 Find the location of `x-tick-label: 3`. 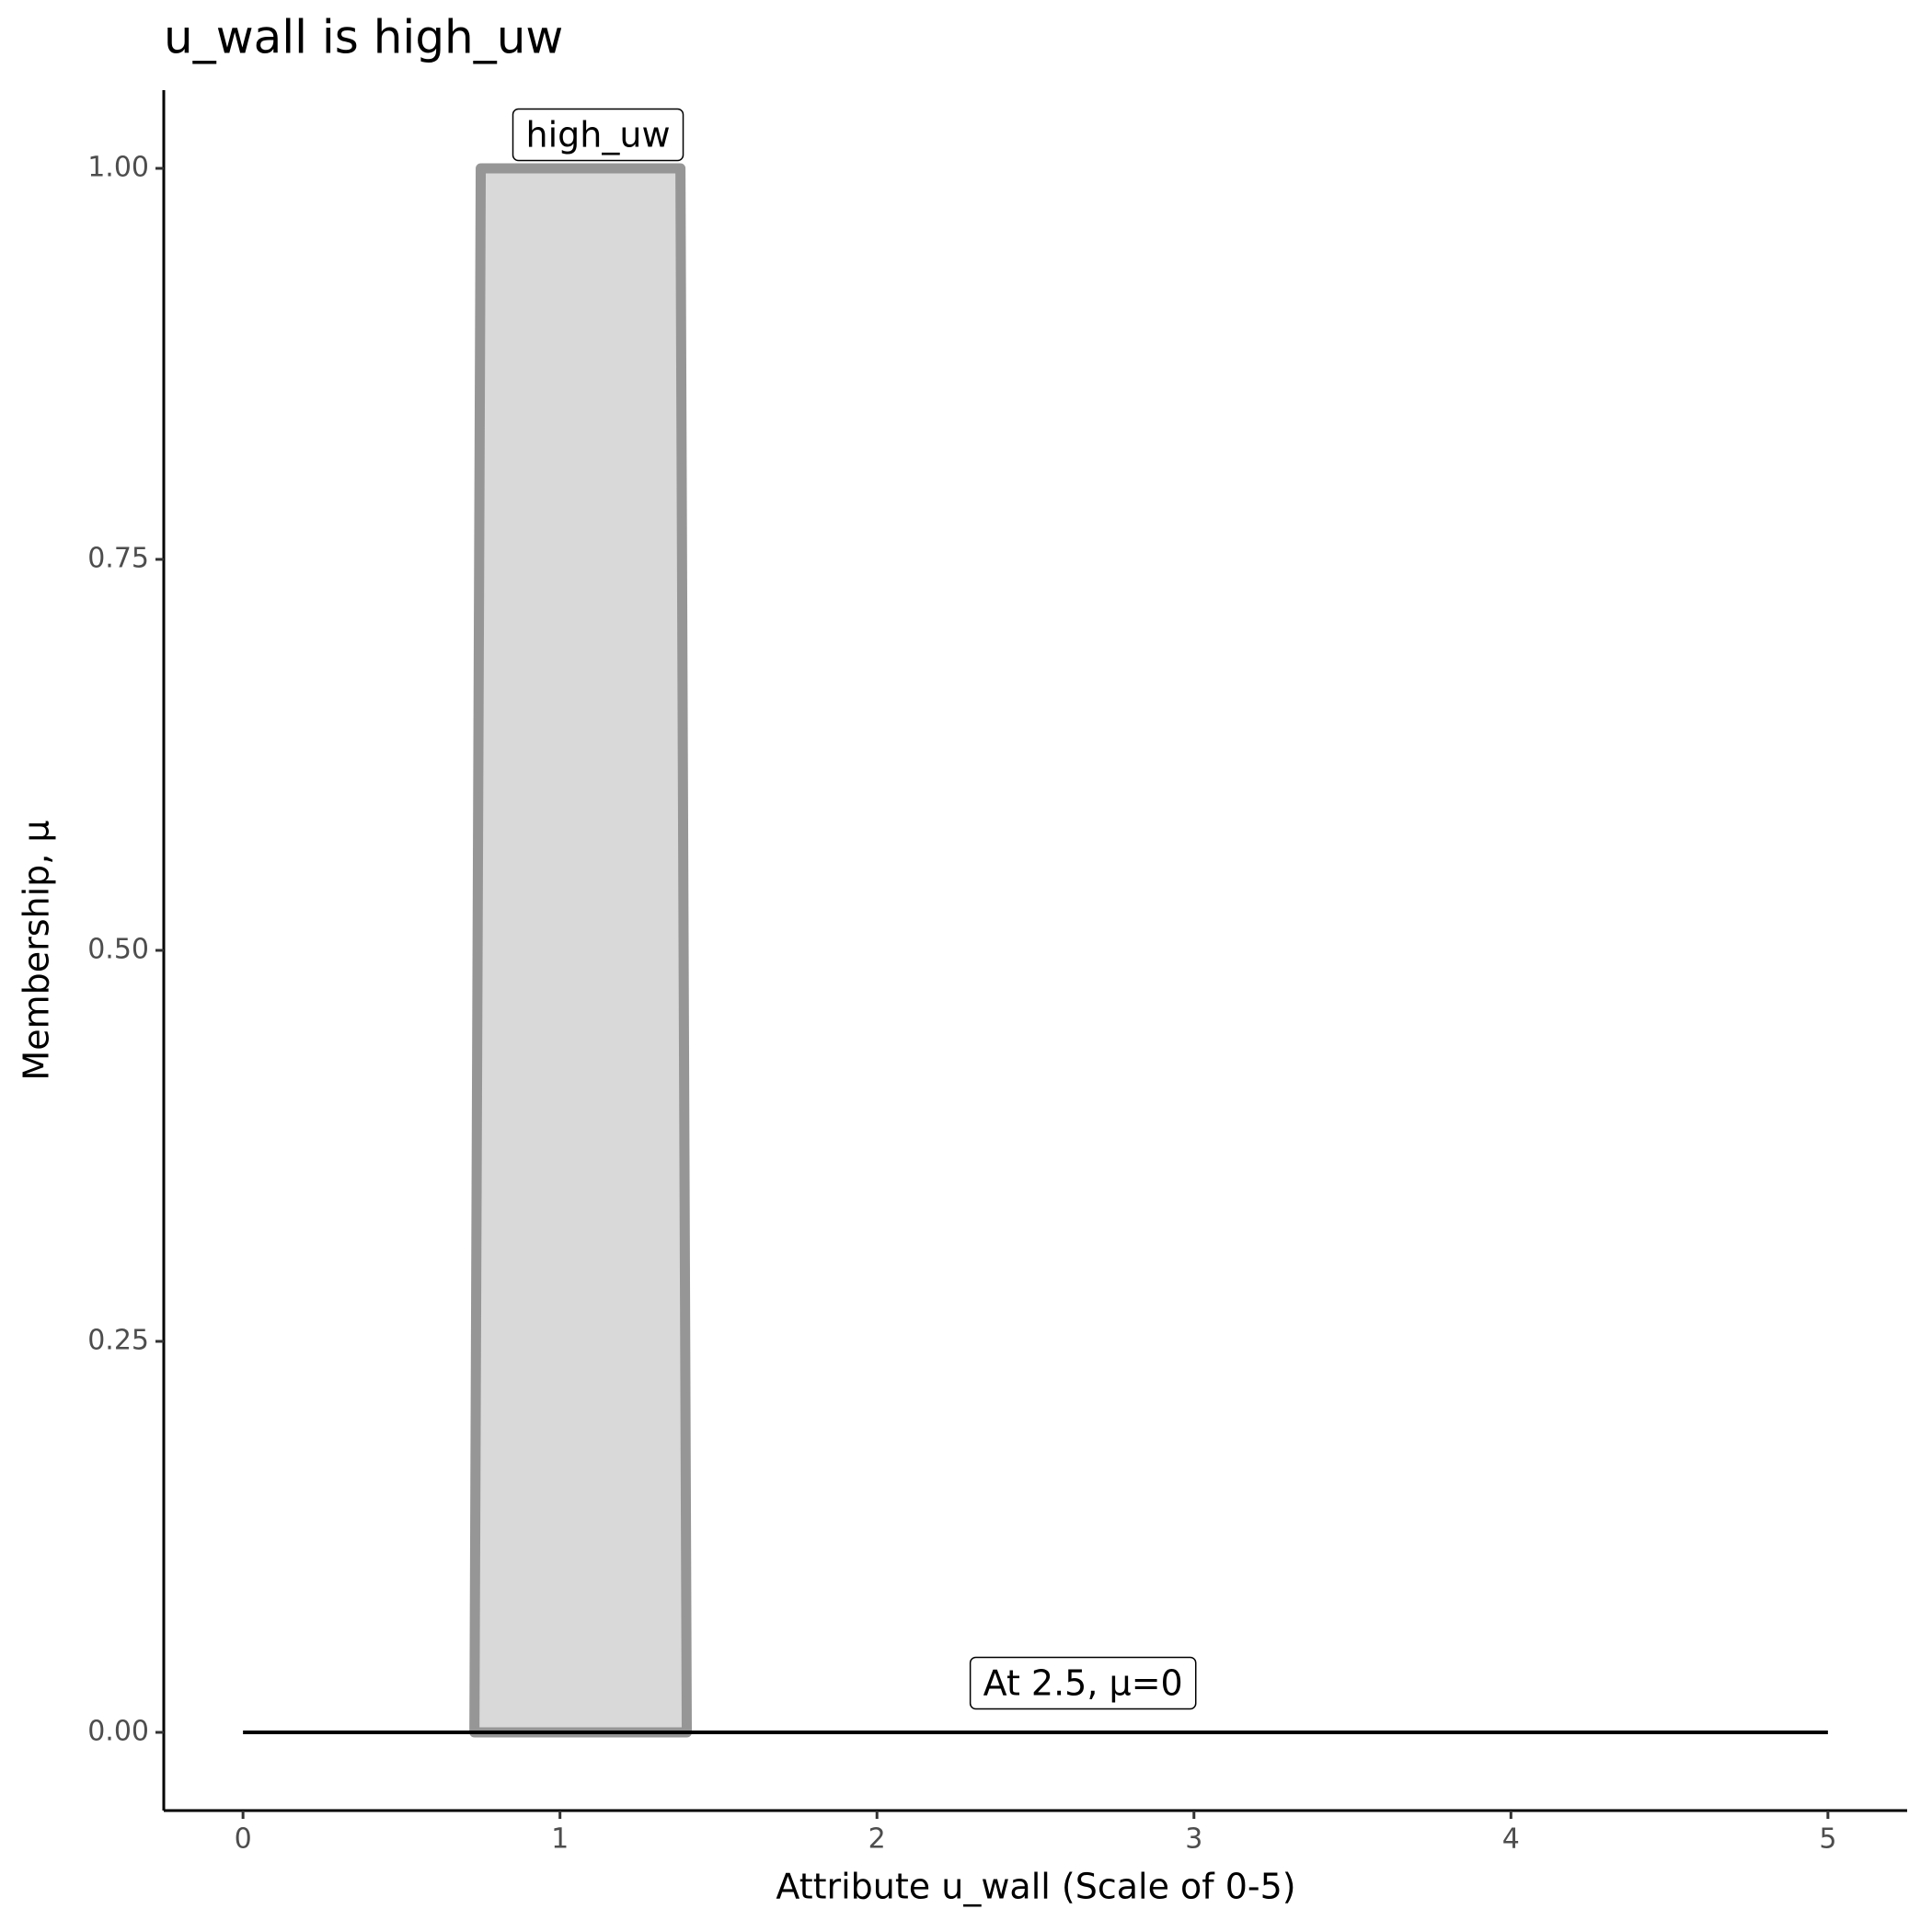

x-tick-label: 3 is located at coordinates (1193, 1839).